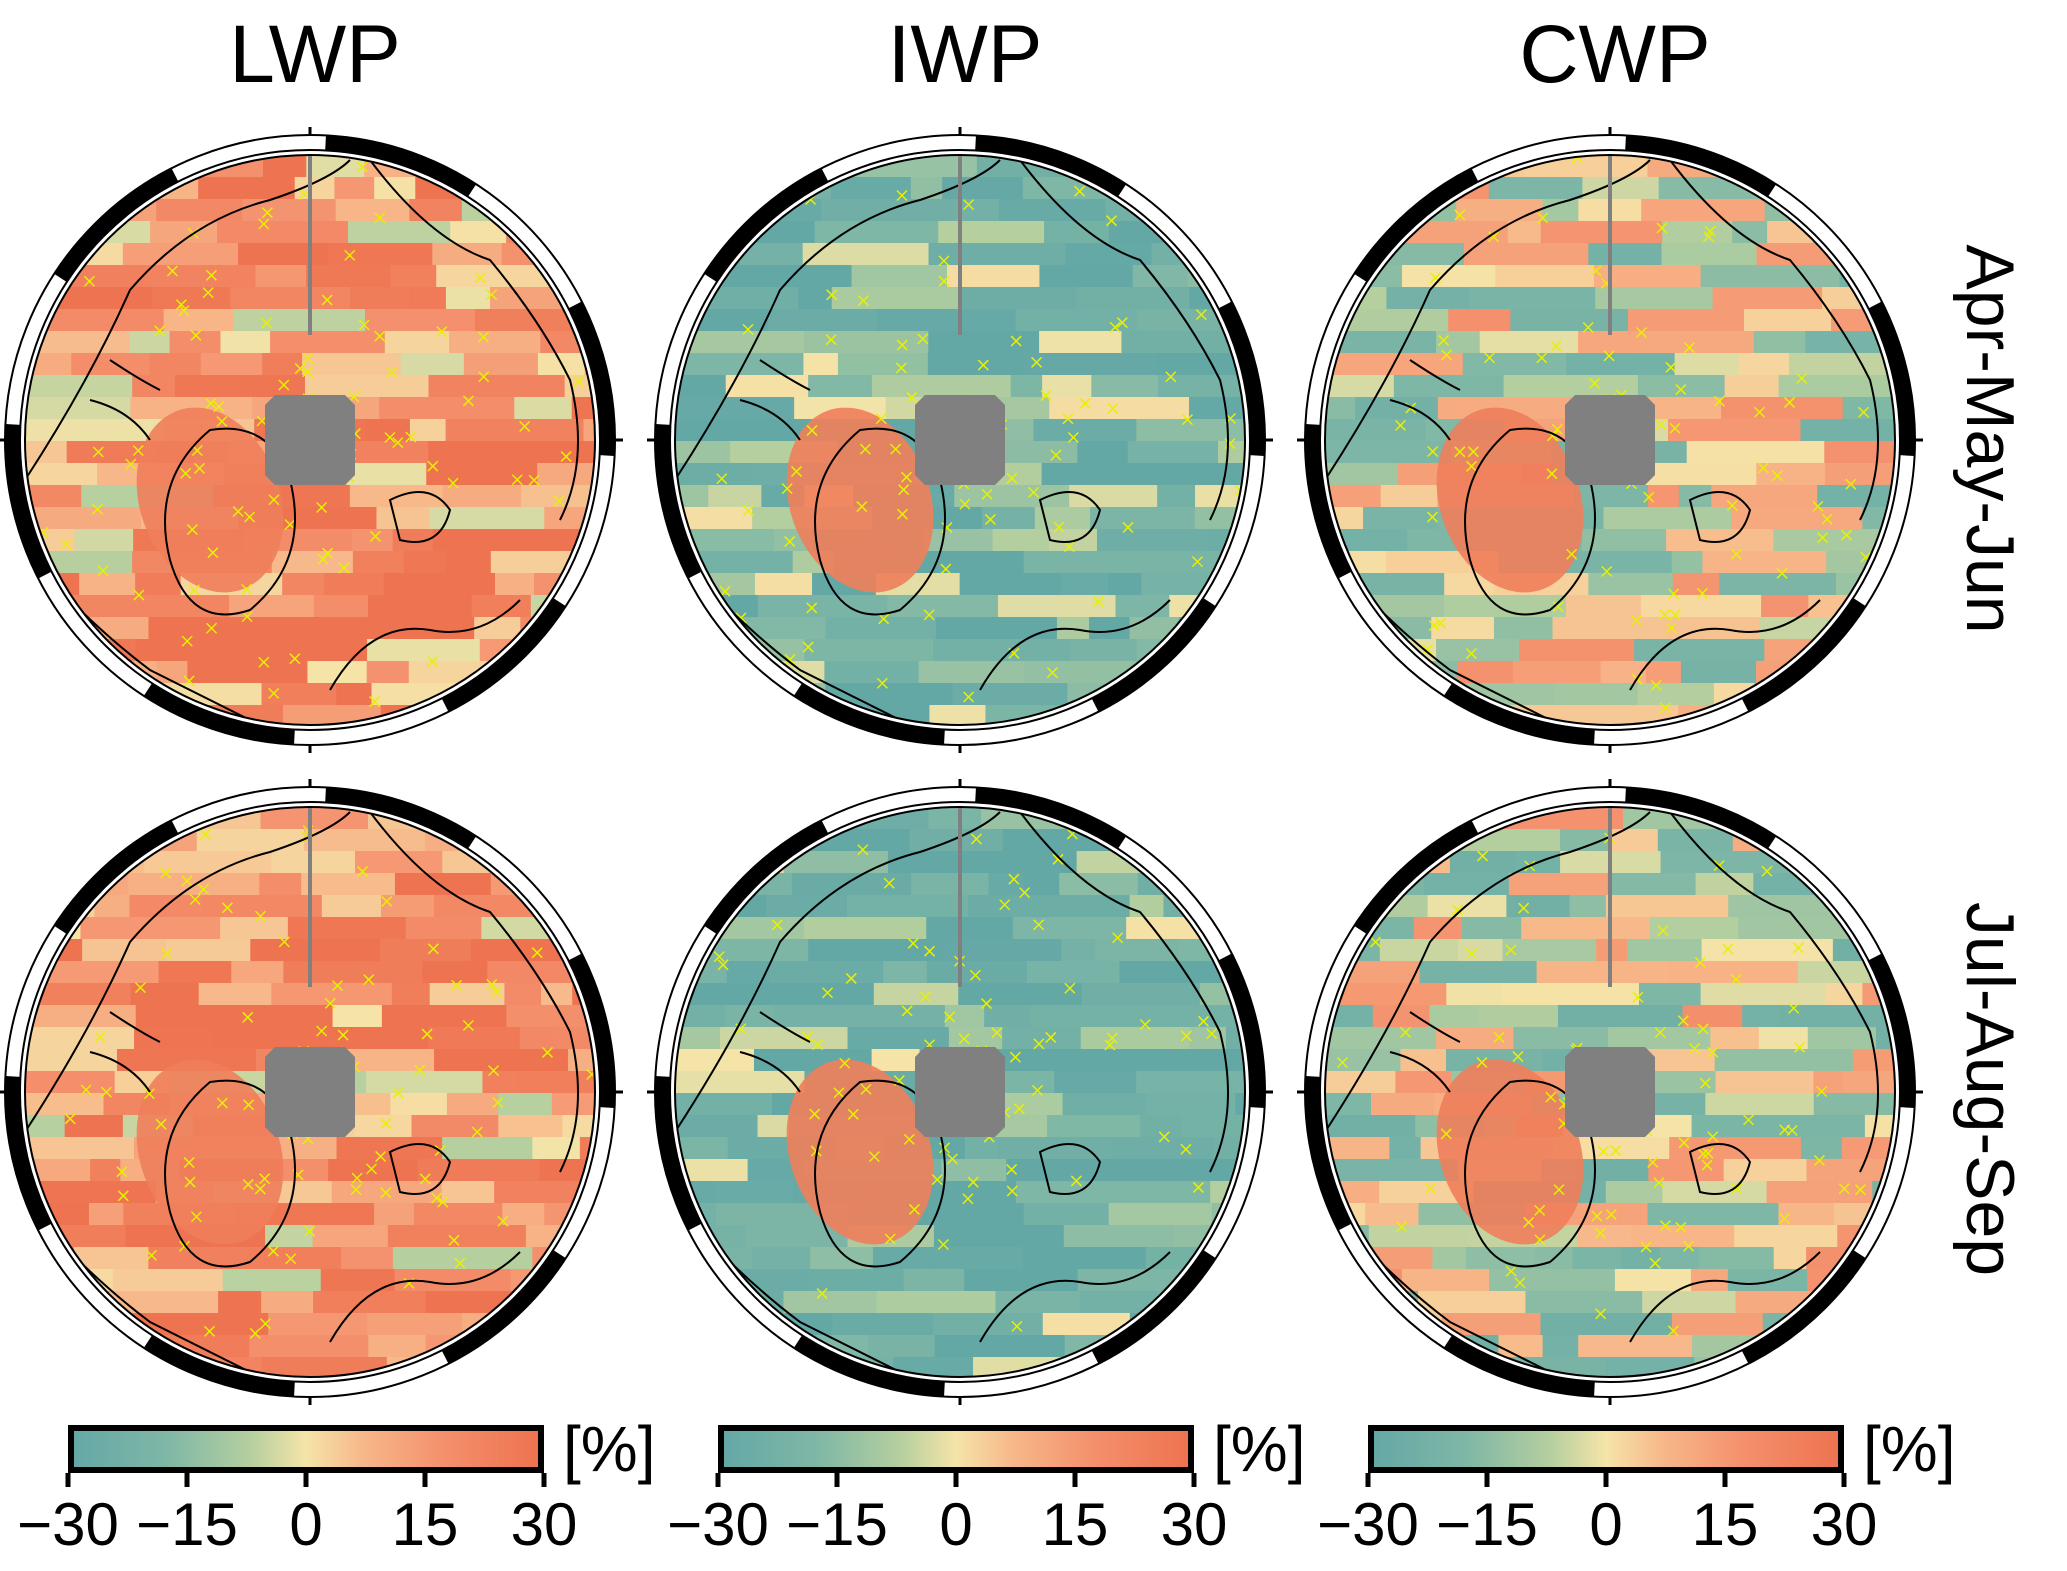 The width and height of the screenshot is (2067, 1571). Describe the element at coordinates (1259, 1449) in the screenshot. I see `colorbar-unit-iwp: [%]` at that location.